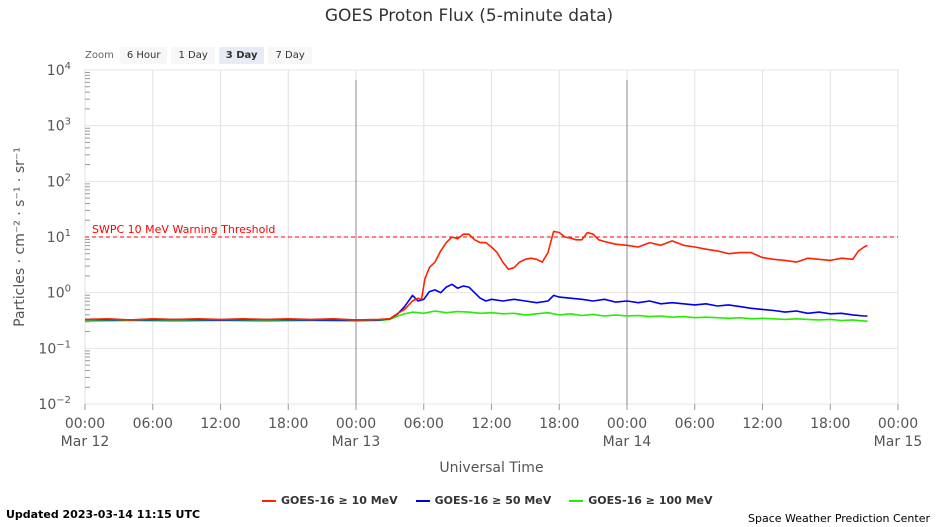 The height and width of the screenshot is (527, 938). I want to click on y-tick-label: 10⁻², so click(54, 404).